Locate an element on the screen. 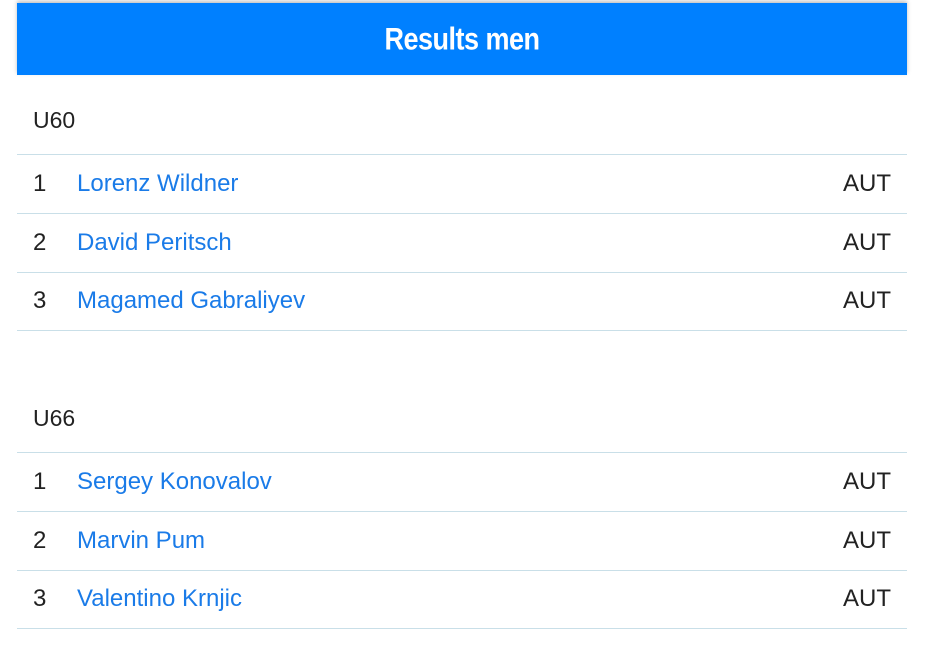 The height and width of the screenshot is (646, 937). header: Results men is located at coordinates (462, 39).